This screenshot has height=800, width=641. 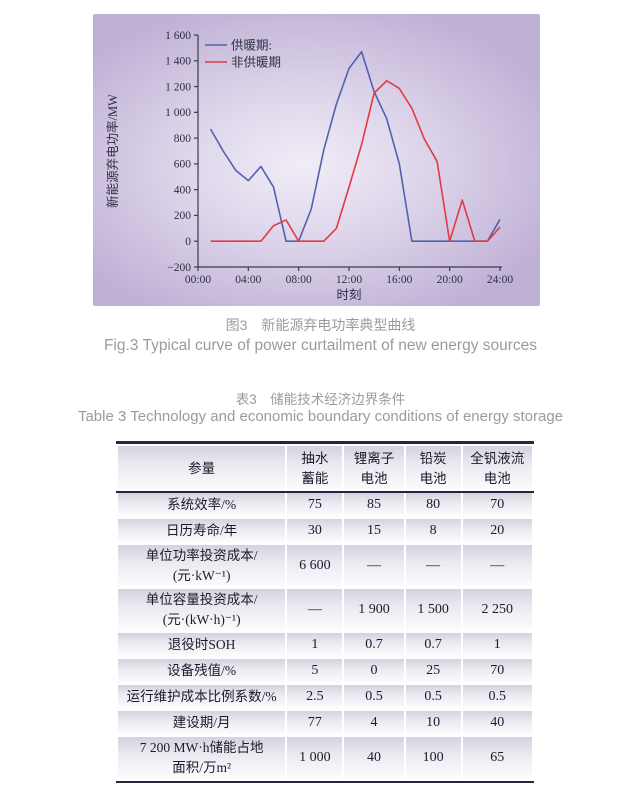 I want to click on value-cell: 5, so click(x=315, y=671).